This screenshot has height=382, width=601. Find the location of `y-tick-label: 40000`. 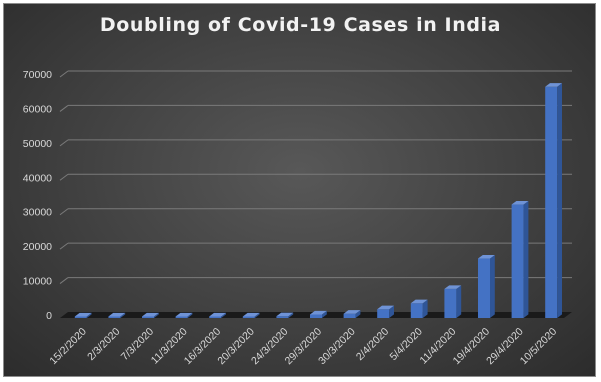

y-tick-label: 40000 is located at coordinates (37, 178).